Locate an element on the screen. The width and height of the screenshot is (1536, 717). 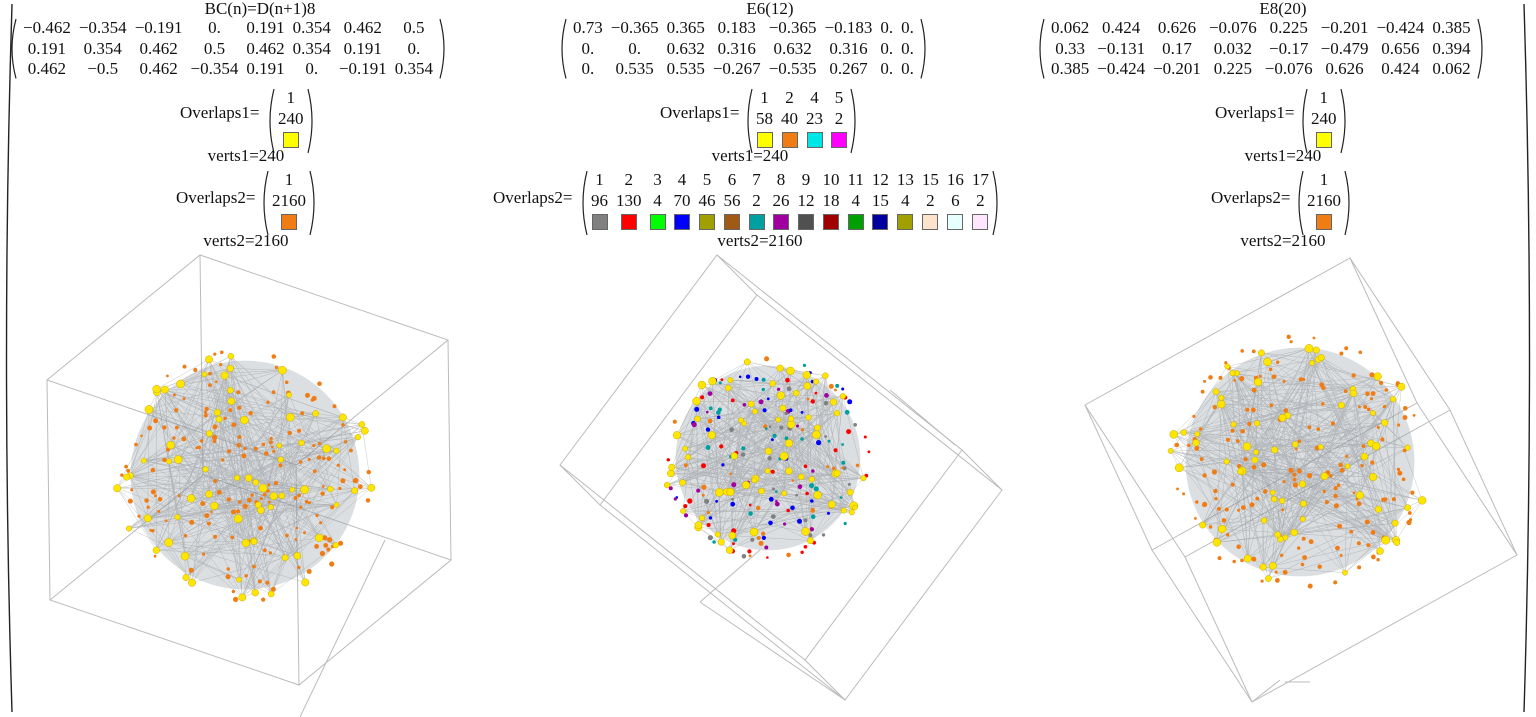
overlaps2-matrix: 1 2160 is located at coordinates (289, 203).